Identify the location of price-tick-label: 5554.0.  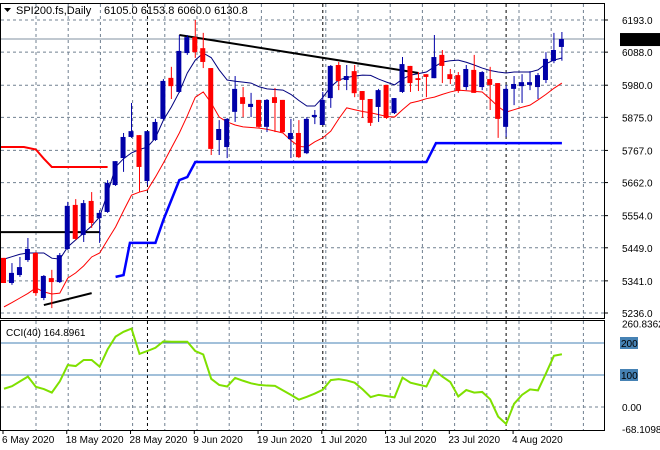
(637, 217).